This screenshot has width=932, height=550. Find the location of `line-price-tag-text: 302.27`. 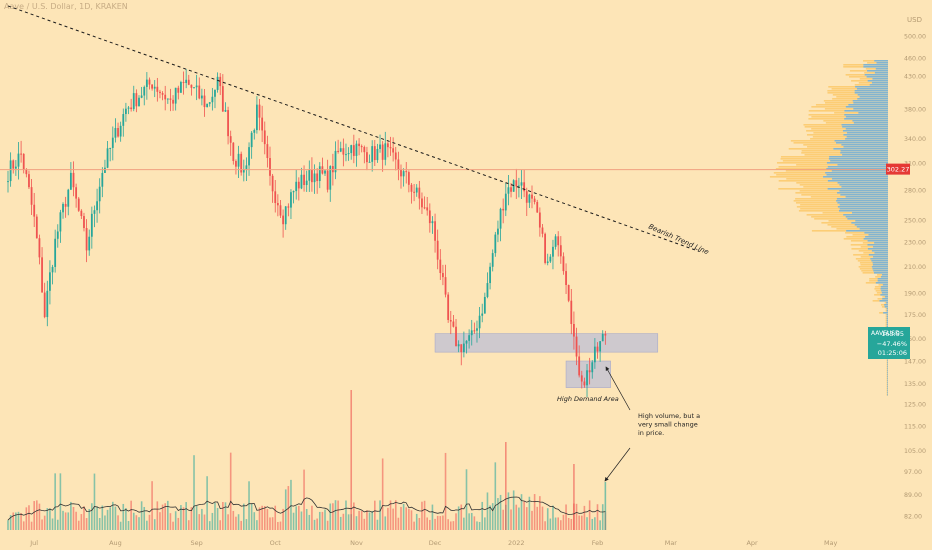

line-price-tag-text: 302.27 is located at coordinates (898, 170).